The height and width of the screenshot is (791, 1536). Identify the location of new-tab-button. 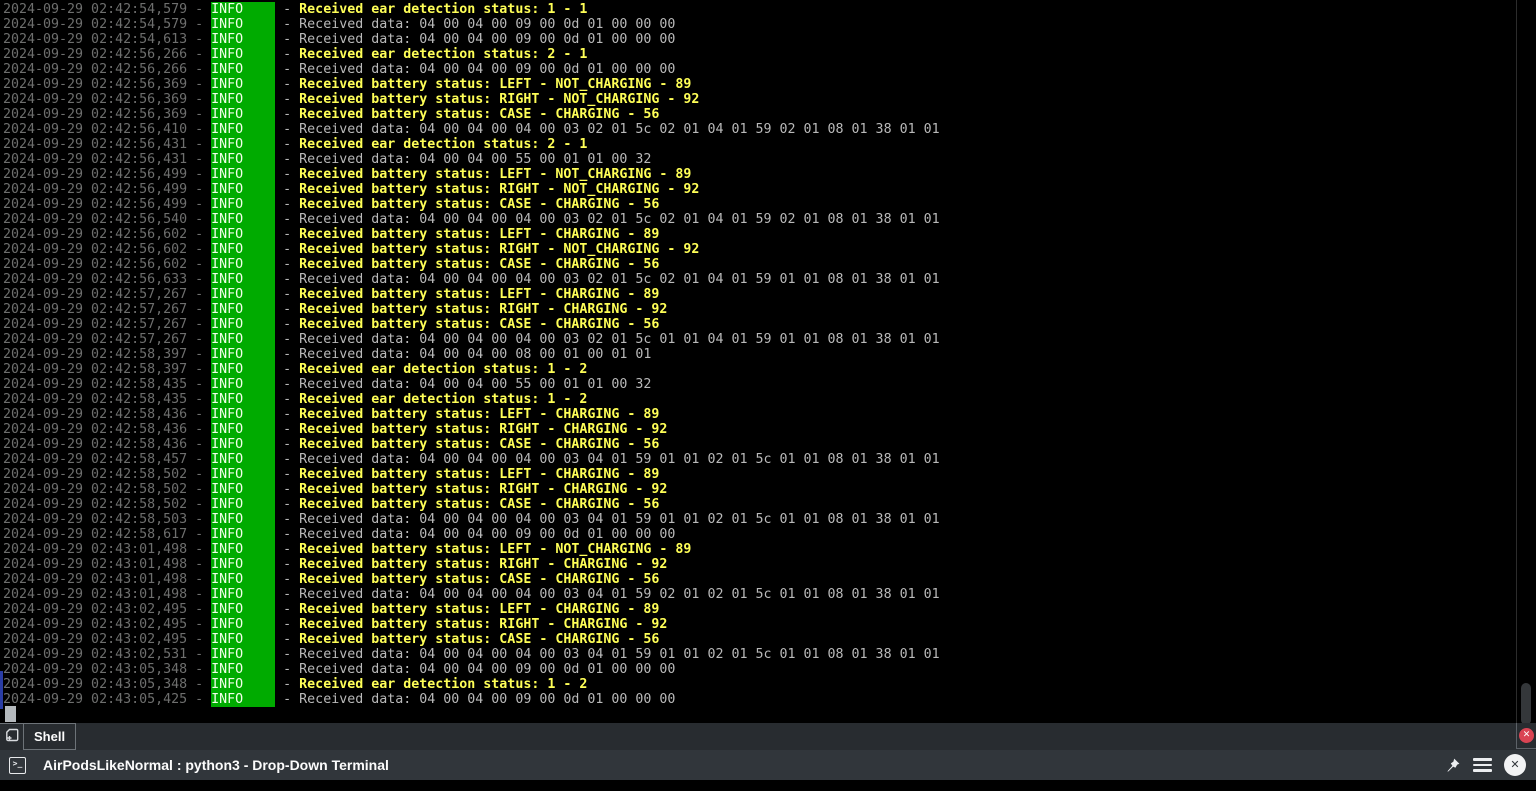
(11, 737).